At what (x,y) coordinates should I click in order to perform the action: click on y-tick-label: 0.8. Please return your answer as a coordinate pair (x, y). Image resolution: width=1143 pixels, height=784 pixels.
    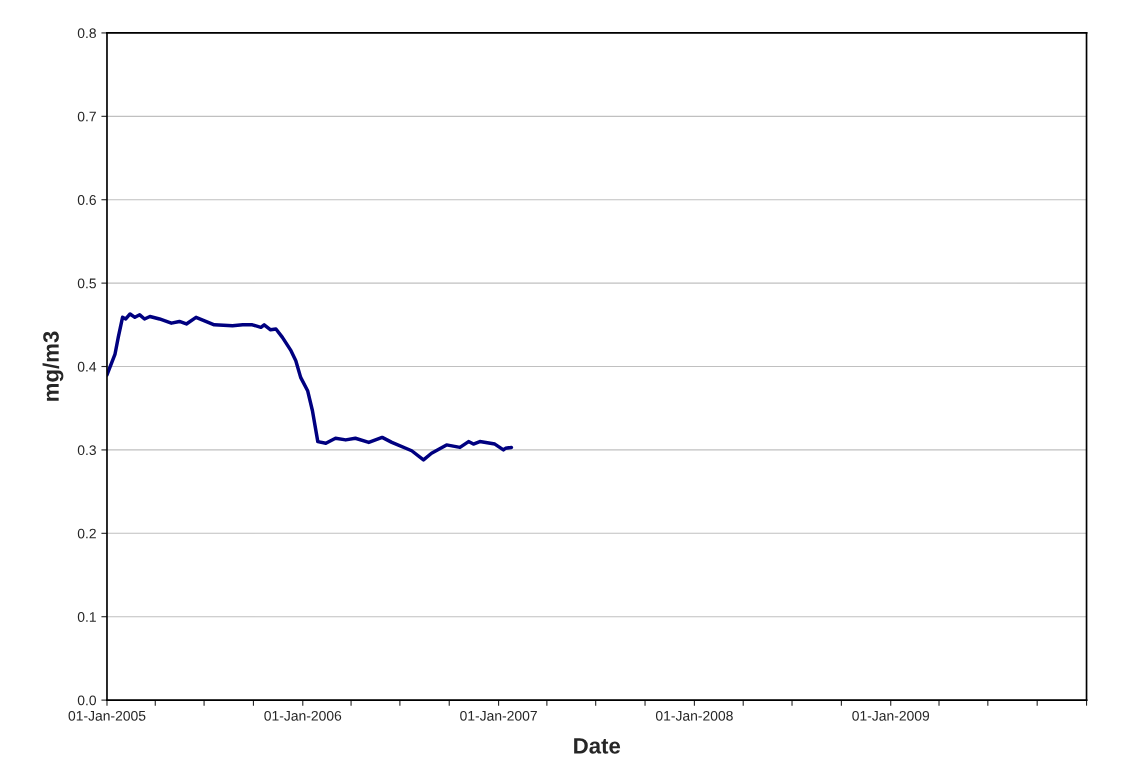
    Looking at the image, I should click on (86, 33).